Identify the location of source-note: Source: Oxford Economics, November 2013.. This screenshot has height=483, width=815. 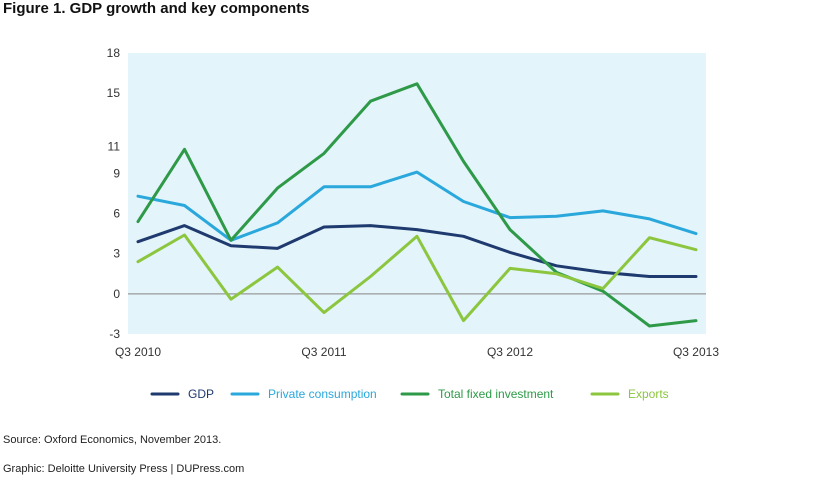
(112, 440).